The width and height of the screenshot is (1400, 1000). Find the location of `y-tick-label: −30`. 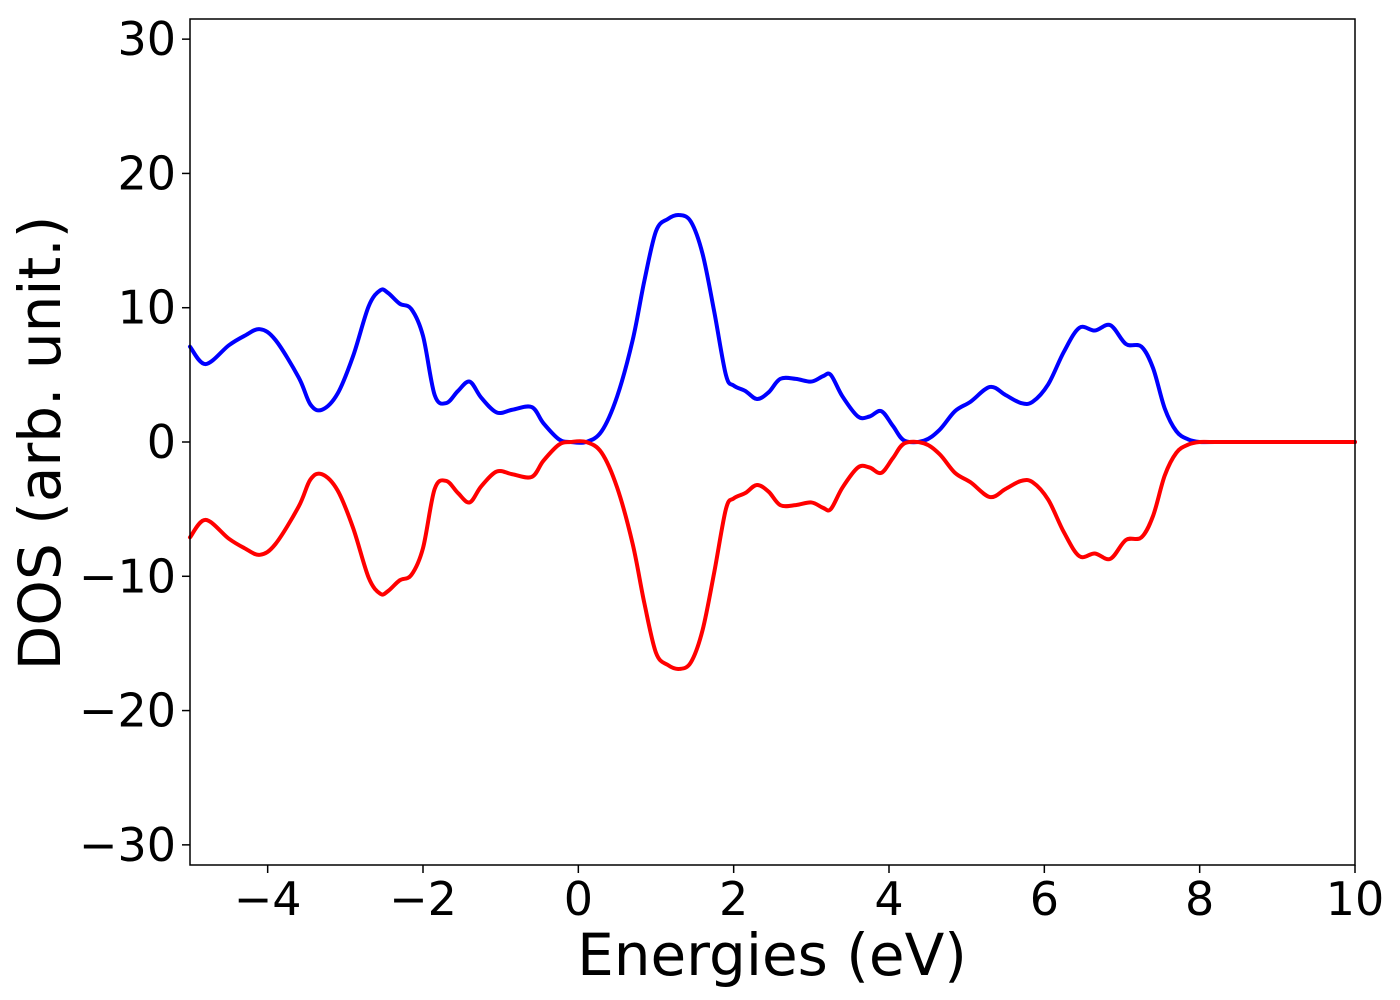

y-tick-label: −30 is located at coordinates (127, 845).